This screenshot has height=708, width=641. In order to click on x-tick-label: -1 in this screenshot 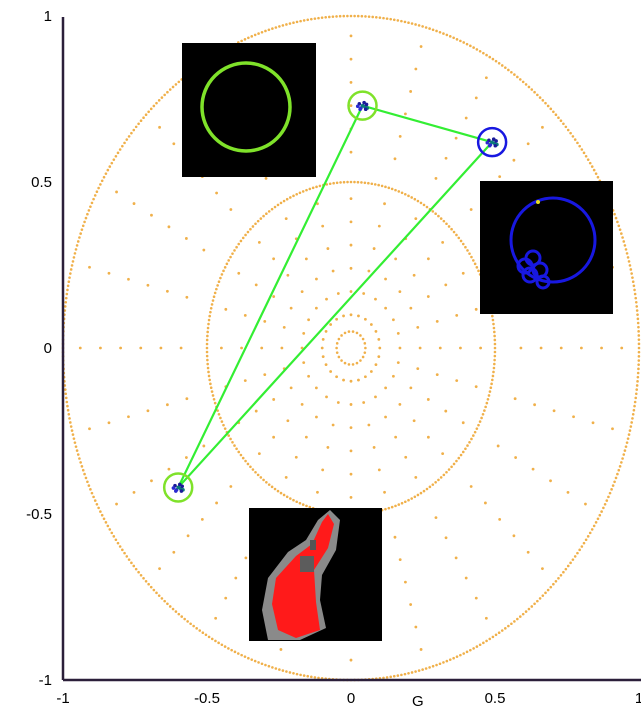, I will do `click(62, 698)`.